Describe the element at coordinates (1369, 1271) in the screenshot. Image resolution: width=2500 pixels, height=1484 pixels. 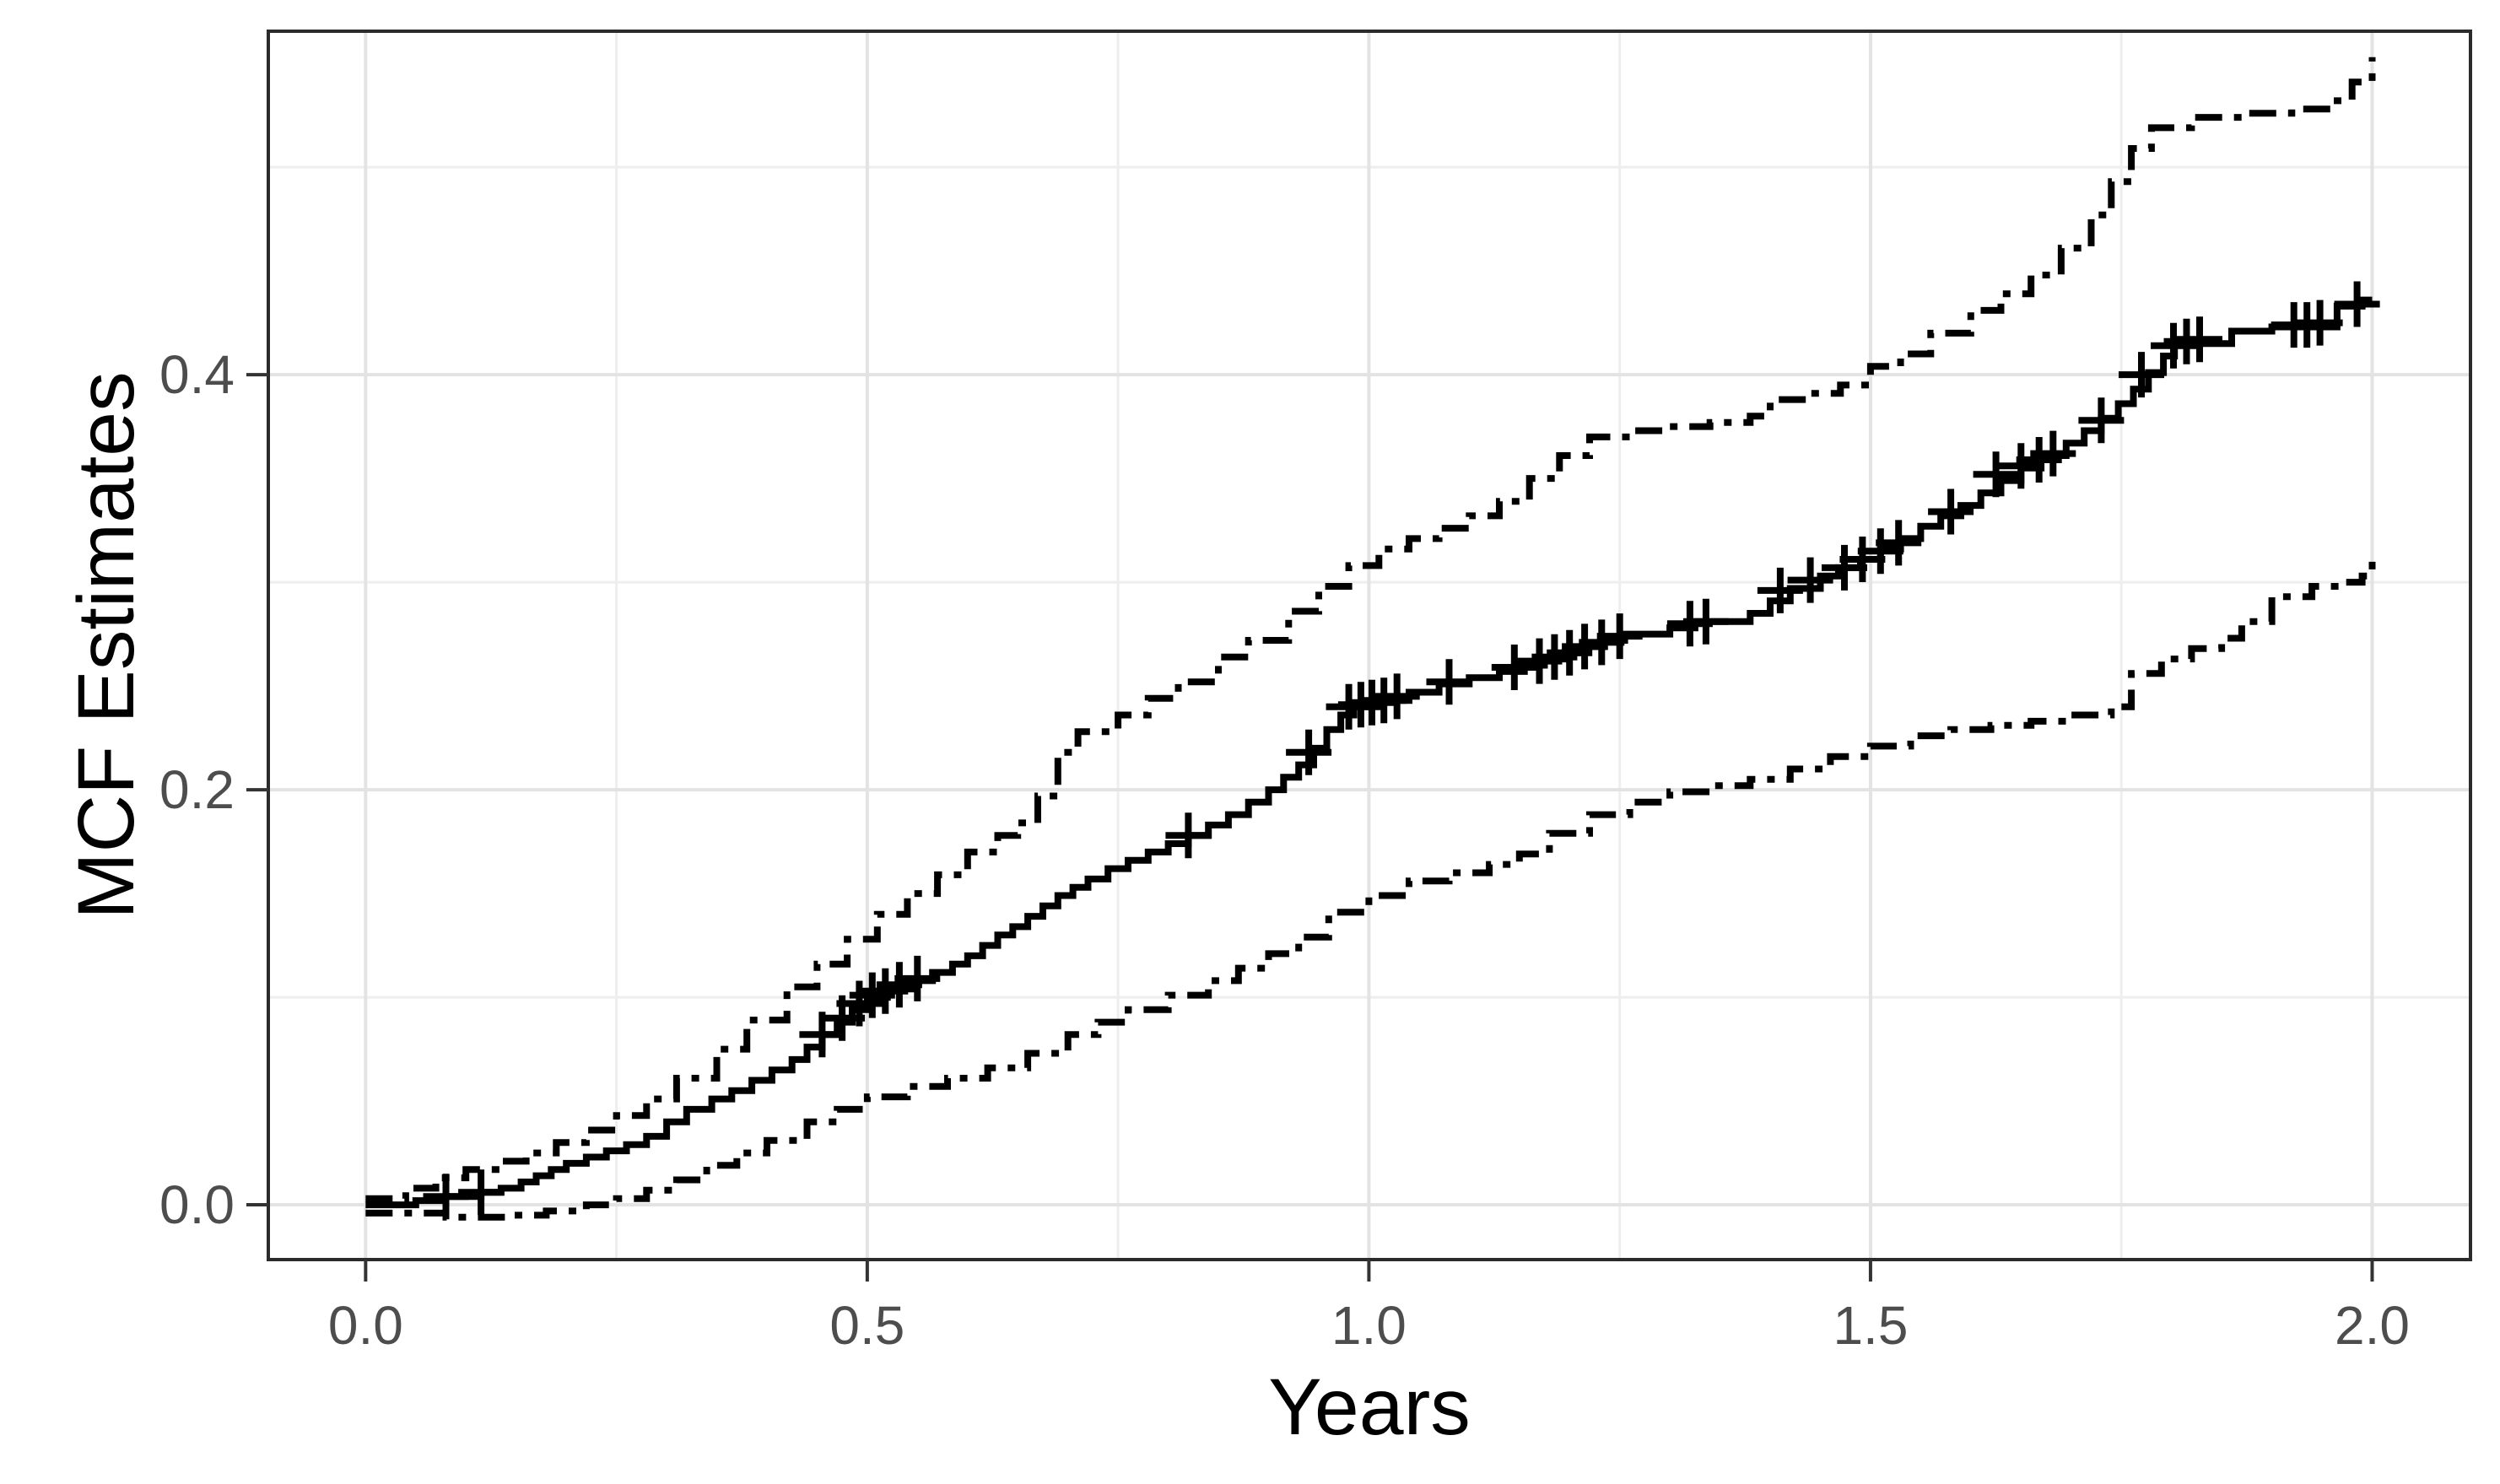
I see `x-axis-ticks` at that location.